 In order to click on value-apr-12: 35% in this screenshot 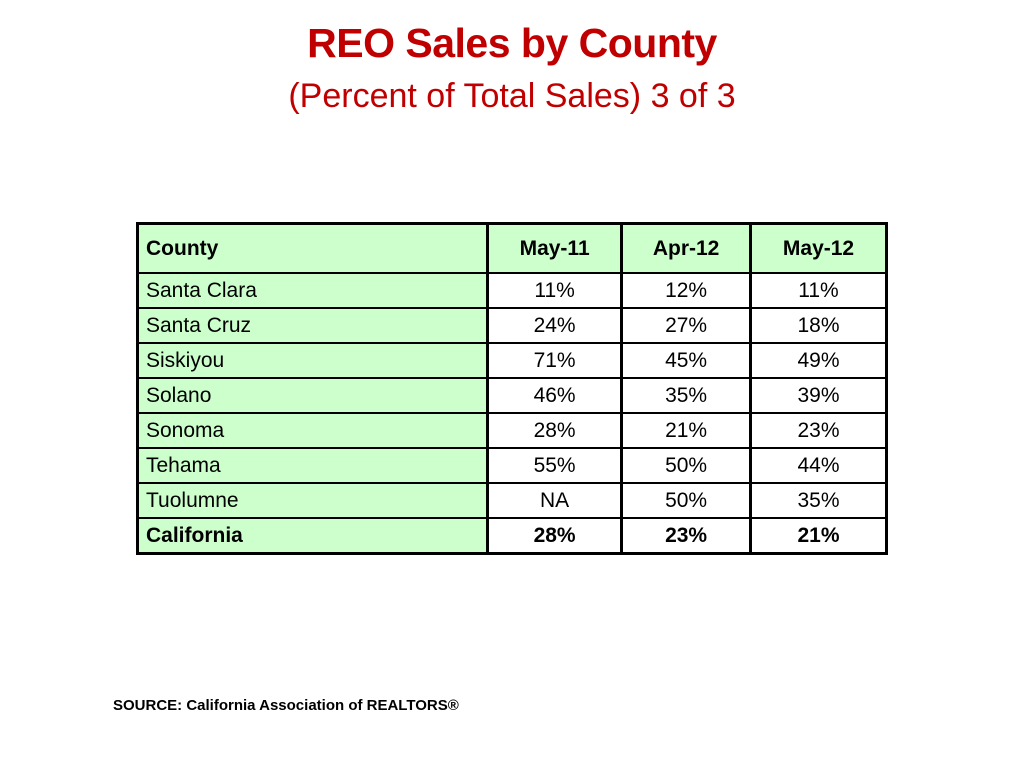, I will do `click(686, 395)`.